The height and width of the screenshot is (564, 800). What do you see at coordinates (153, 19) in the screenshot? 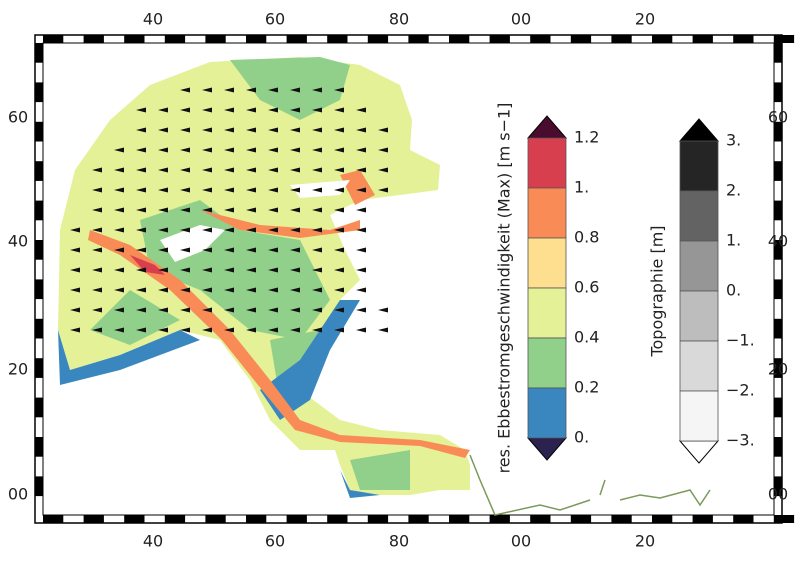
I see `lon-label: 40` at bounding box center [153, 19].